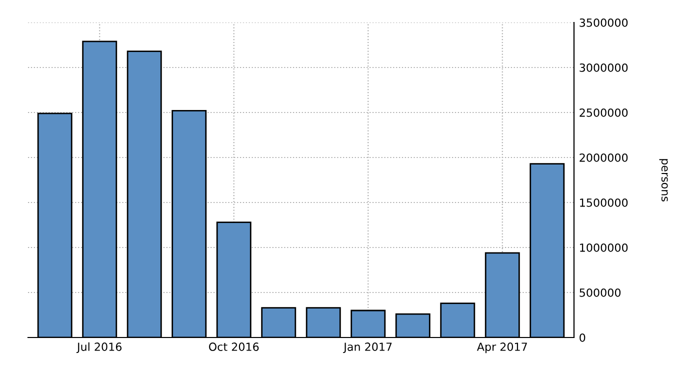 The width and height of the screenshot is (700, 375). Describe the element at coordinates (604, 157) in the screenshot. I see `y-tick-label: 2000000` at that location.